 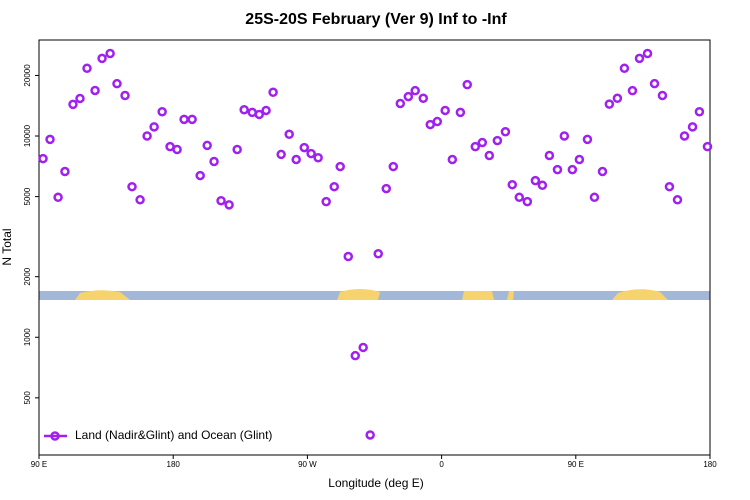 What do you see at coordinates (55, 436) in the screenshot?
I see `legend-marker` at bounding box center [55, 436].